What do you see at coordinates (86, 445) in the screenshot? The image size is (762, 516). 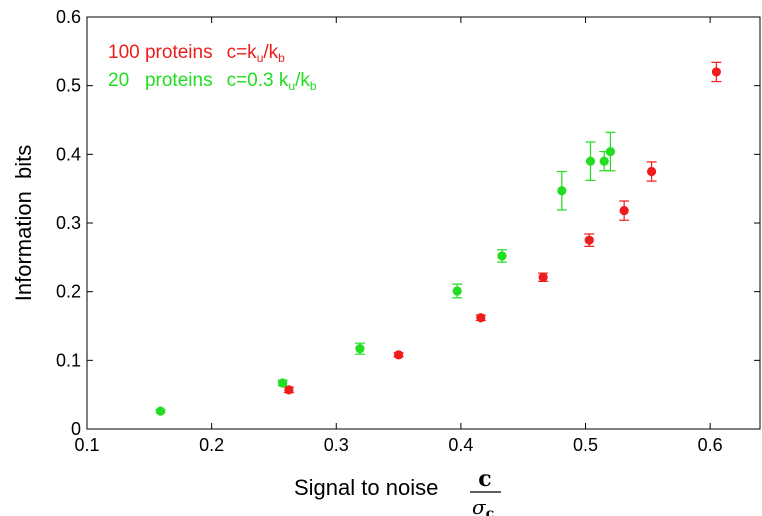 I see `x-tick-label: 0.1` at bounding box center [86, 445].